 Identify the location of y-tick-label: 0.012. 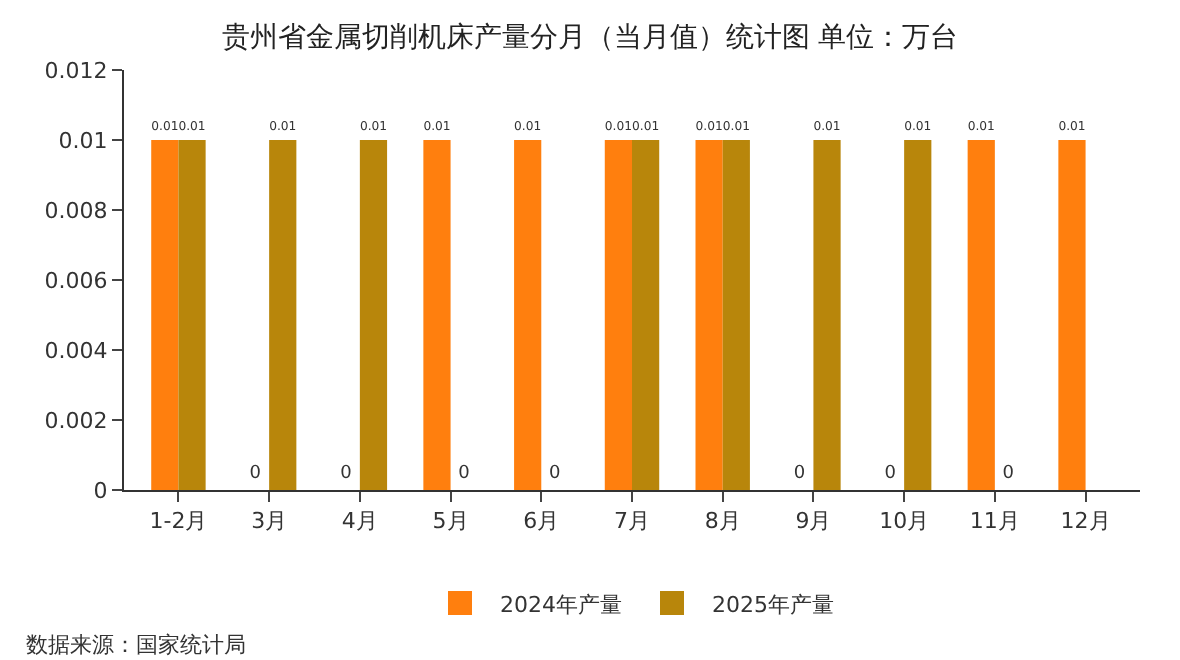
(76, 70).